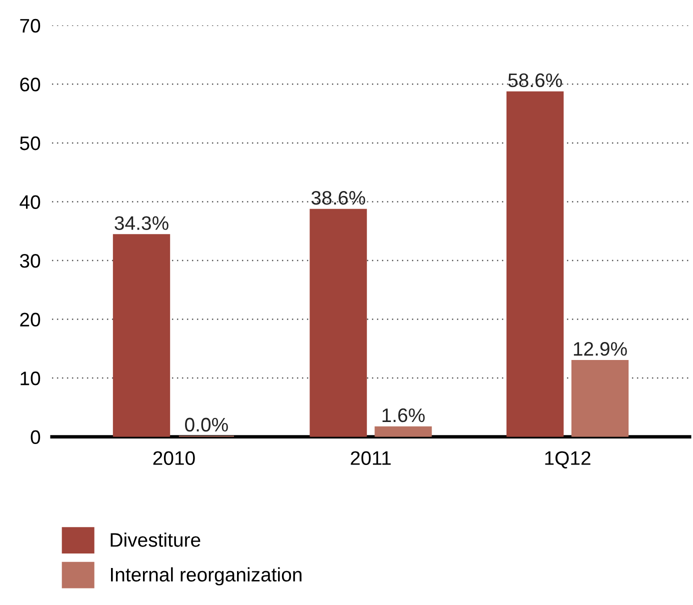 The width and height of the screenshot is (693, 605). What do you see at coordinates (370, 458) in the screenshot?
I see `x-tick-label: 2011` at bounding box center [370, 458].